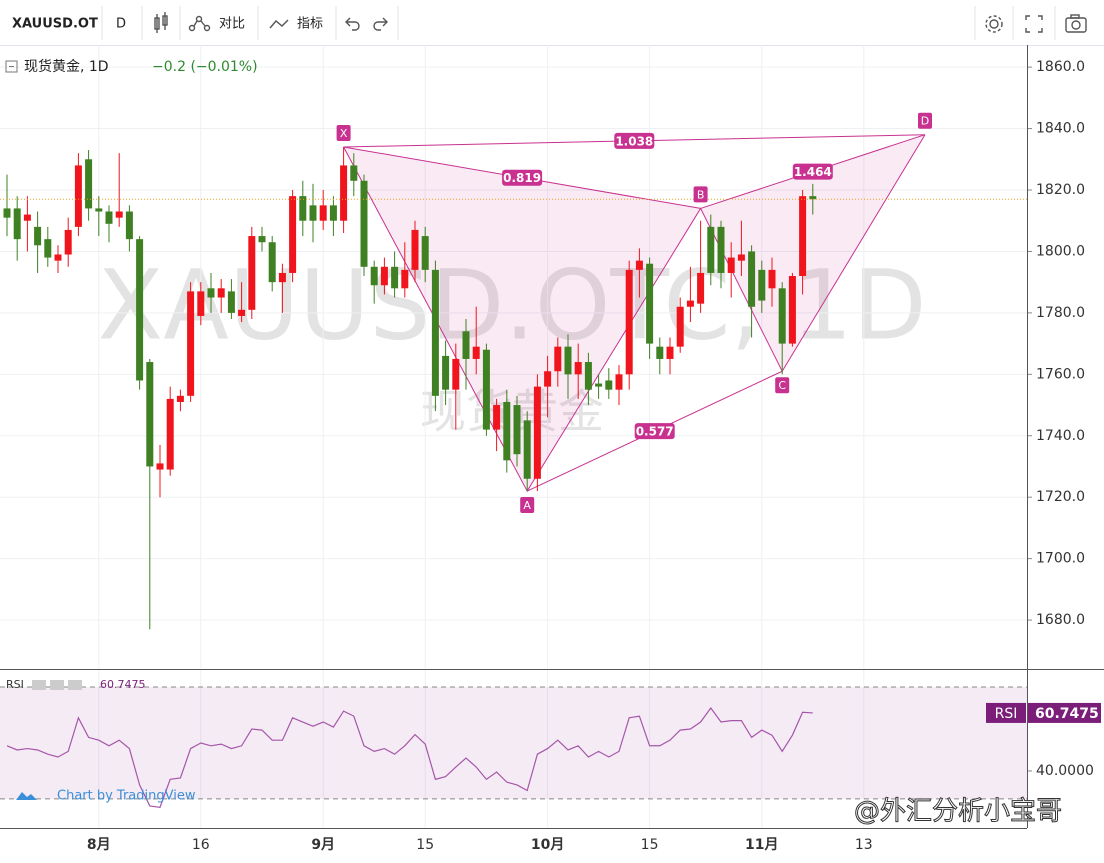 This screenshot has height=863, width=1104. Describe the element at coordinates (813, 172) in the screenshot. I see `ratio-label: 1.464` at that location.